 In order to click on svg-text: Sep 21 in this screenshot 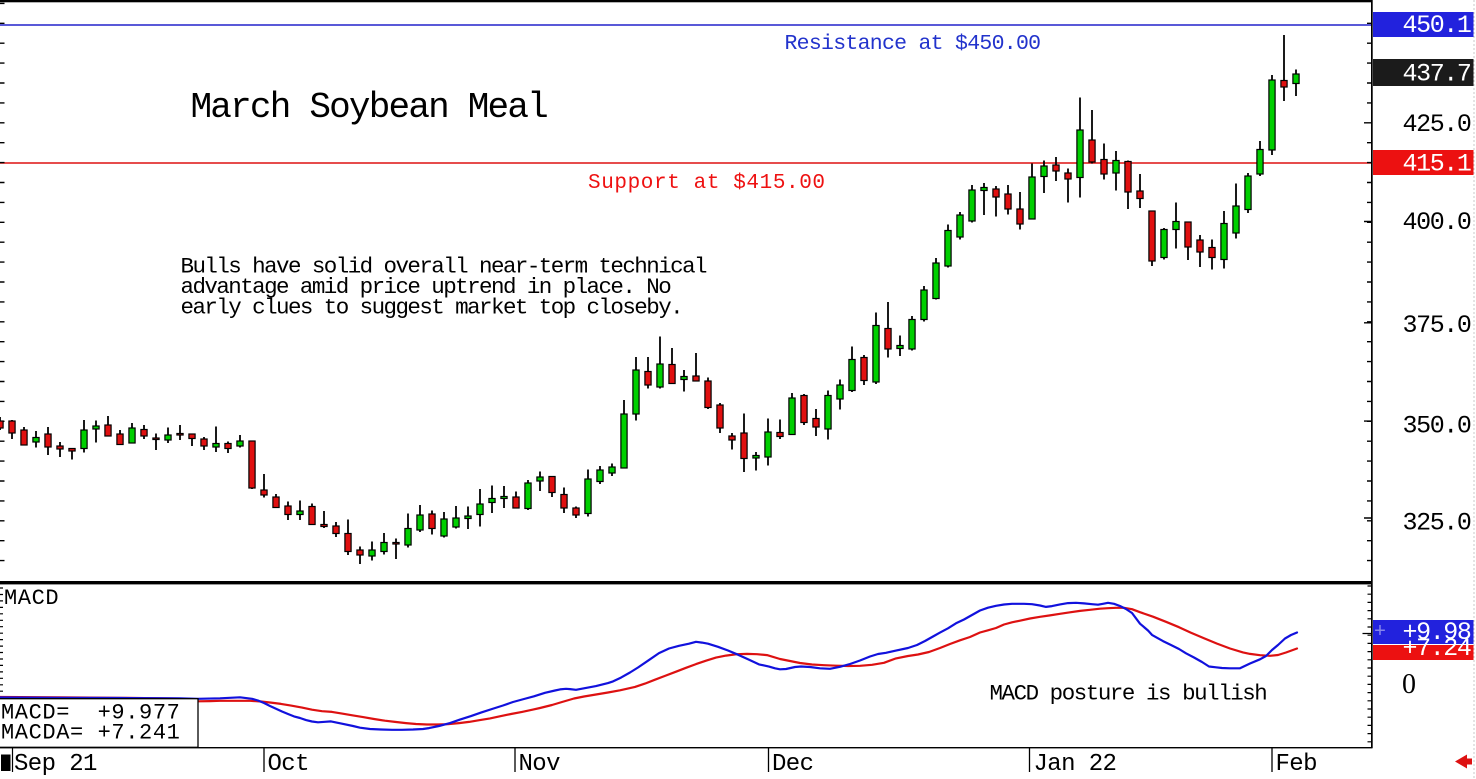, I will do `click(55, 764)`.